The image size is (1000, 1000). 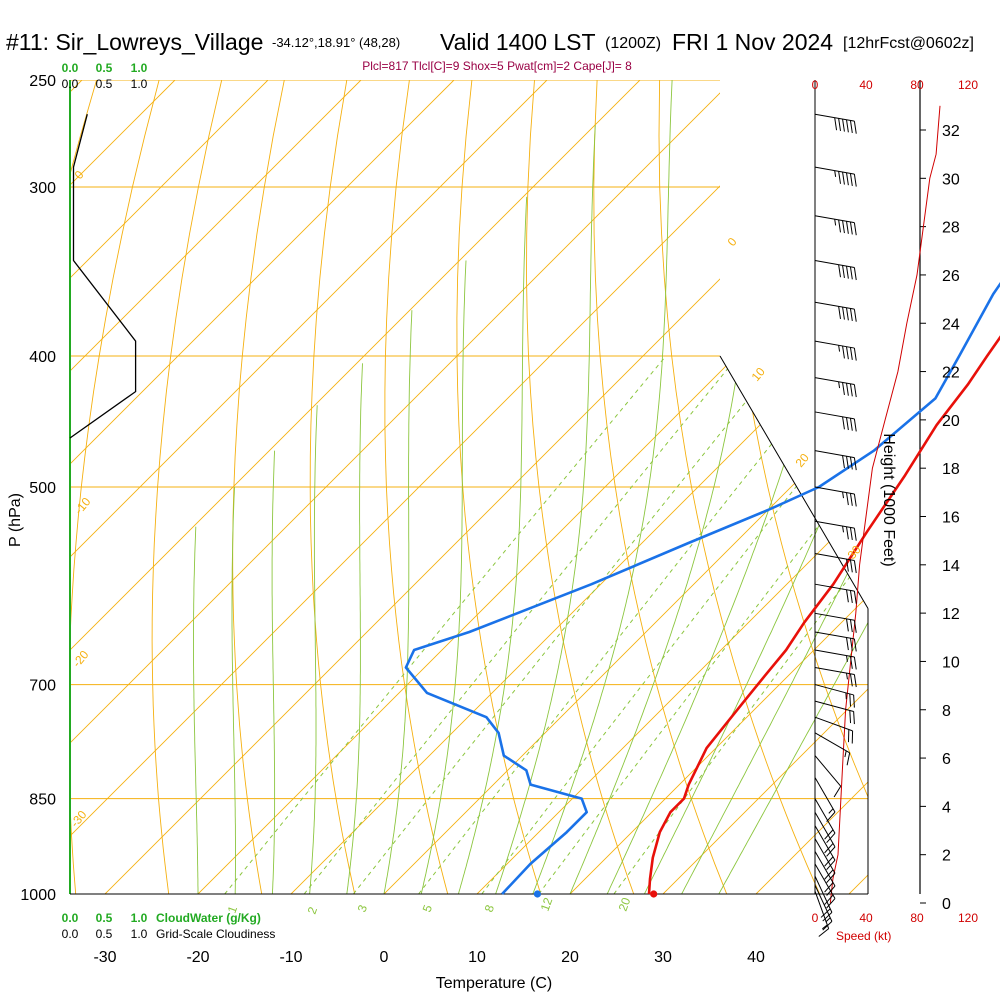 I want to click on mixing-ratio-label: 8, so click(x=490, y=908).